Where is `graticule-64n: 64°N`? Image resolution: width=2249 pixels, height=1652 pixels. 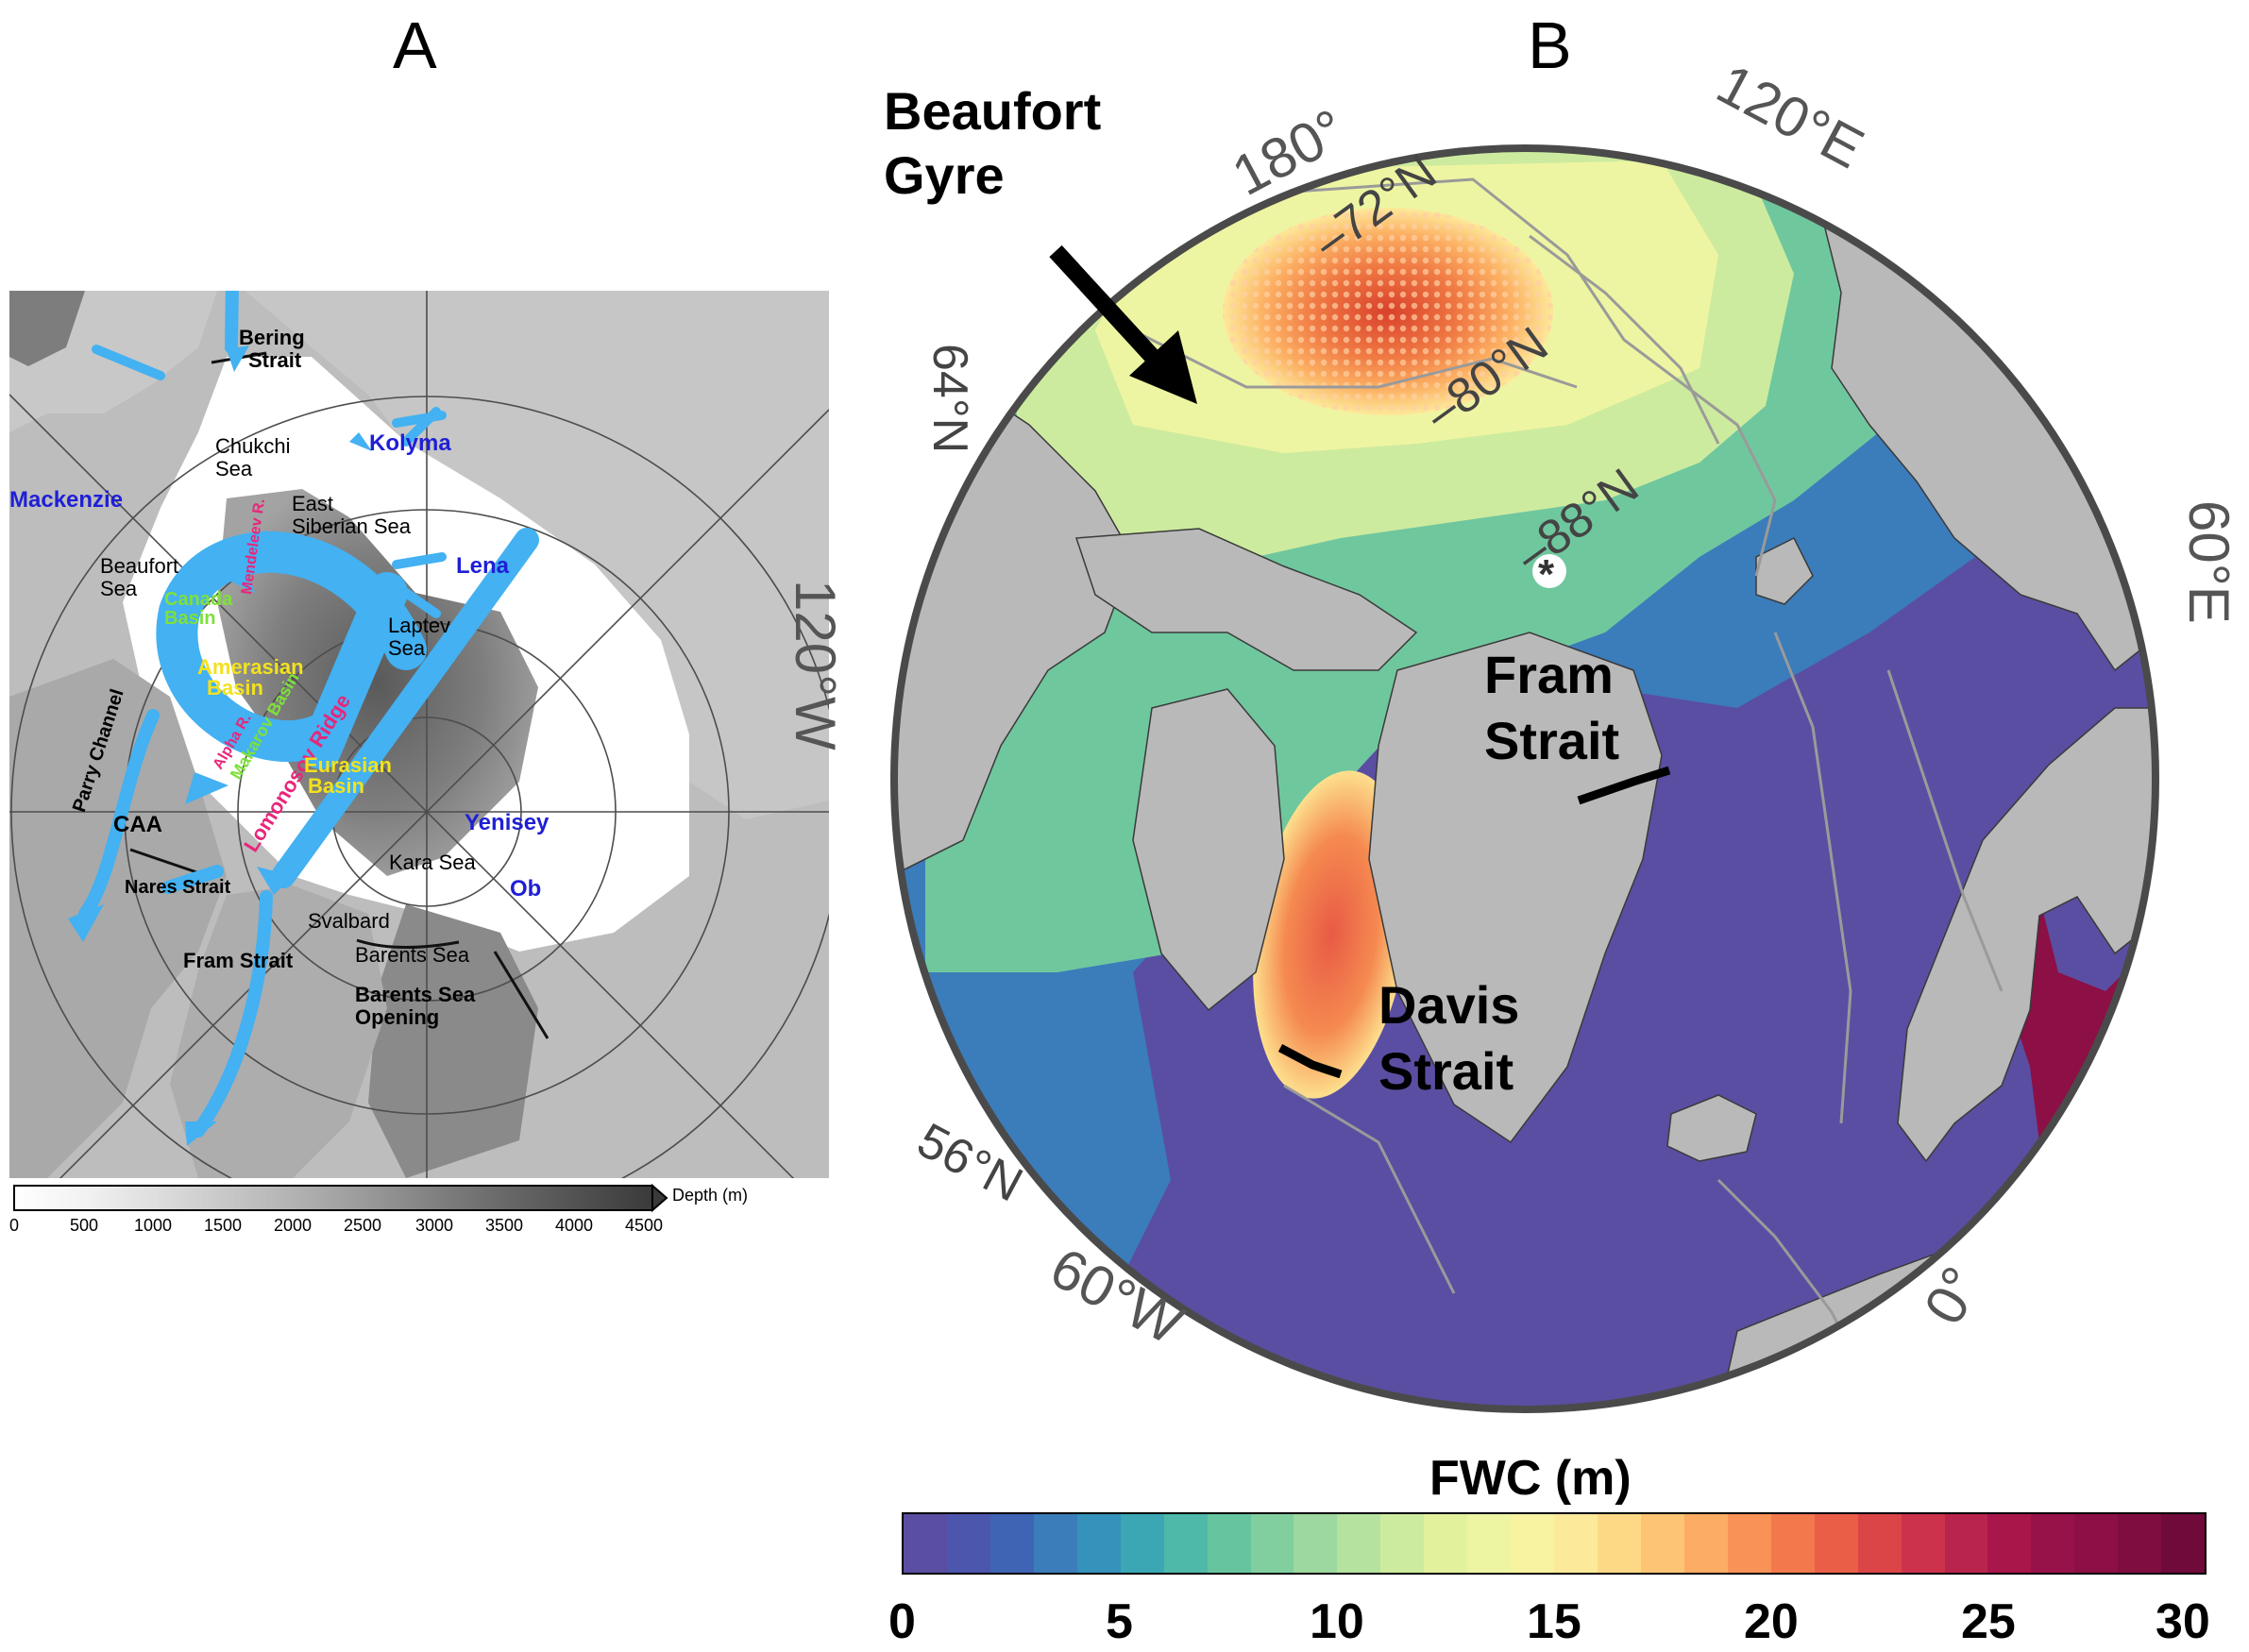 graticule-64n: 64°N is located at coordinates (949, 399).